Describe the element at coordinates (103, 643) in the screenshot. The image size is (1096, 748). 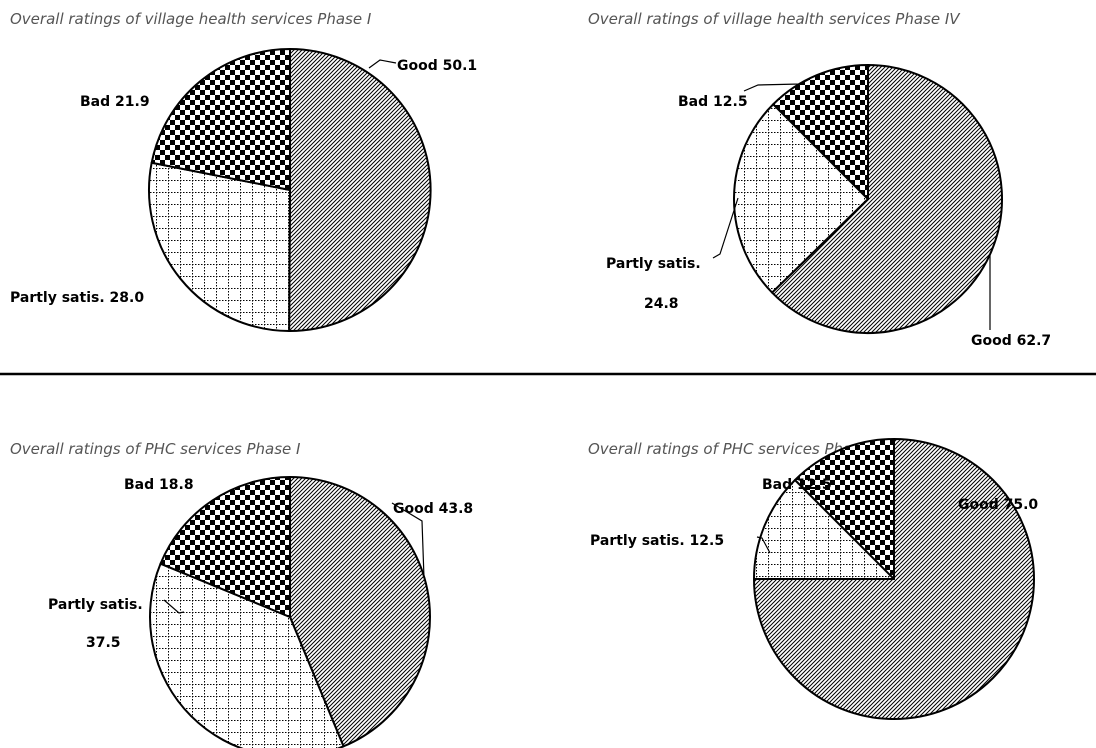
I see `slice-label-partly-satis: 37.5` at that location.